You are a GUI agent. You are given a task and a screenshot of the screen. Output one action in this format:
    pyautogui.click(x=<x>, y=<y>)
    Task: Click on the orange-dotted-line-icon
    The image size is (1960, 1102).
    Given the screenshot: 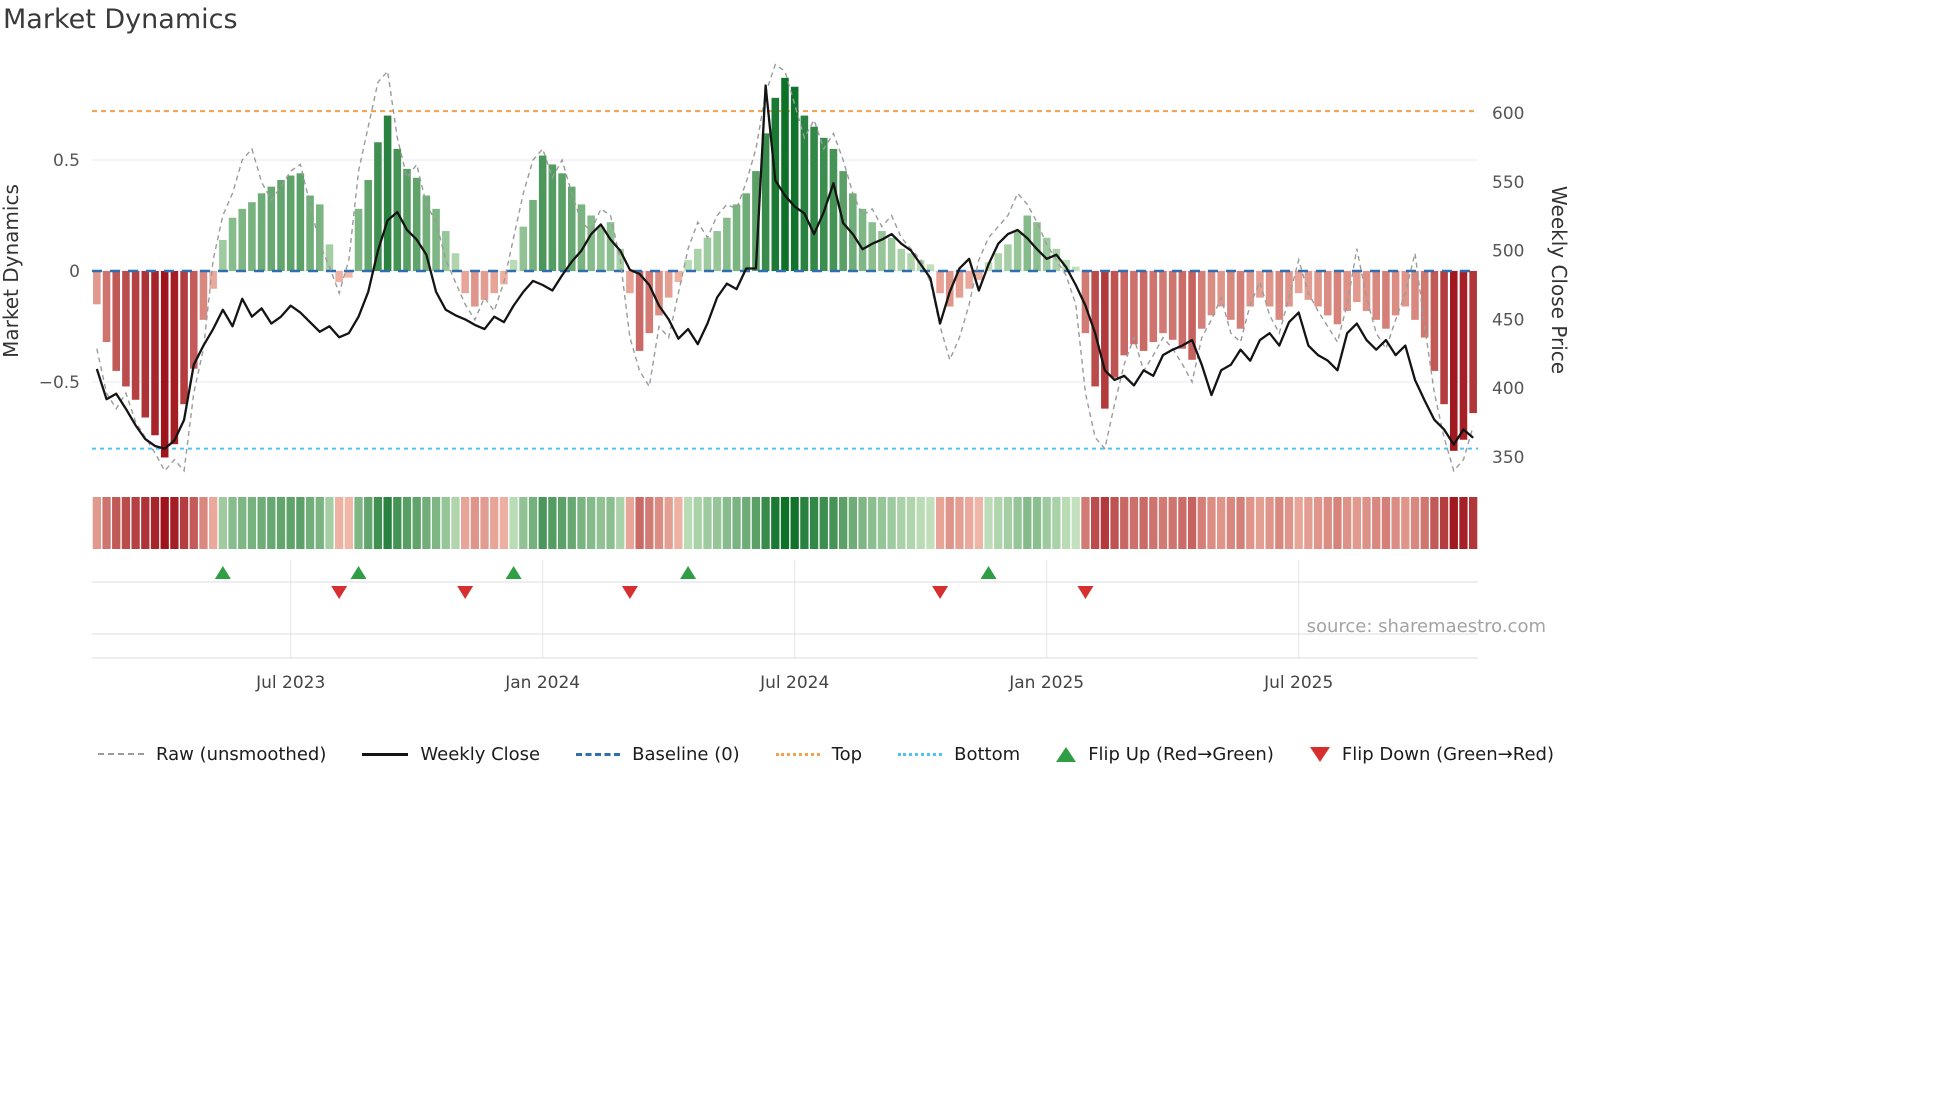 What is the action you would take?
    pyautogui.click(x=797, y=754)
    